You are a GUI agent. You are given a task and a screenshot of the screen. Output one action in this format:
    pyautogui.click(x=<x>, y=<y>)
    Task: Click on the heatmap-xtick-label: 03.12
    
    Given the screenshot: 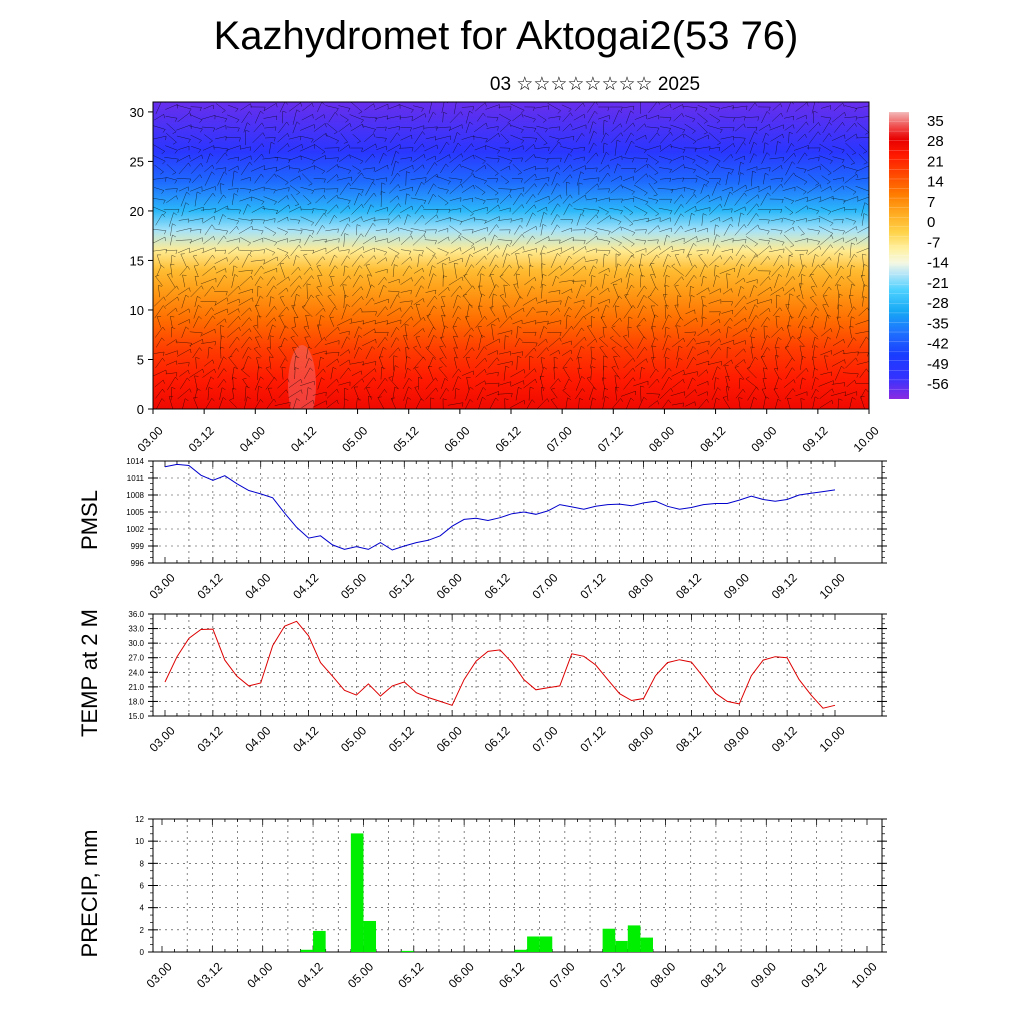 What is the action you would take?
    pyautogui.click(x=201, y=438)
    